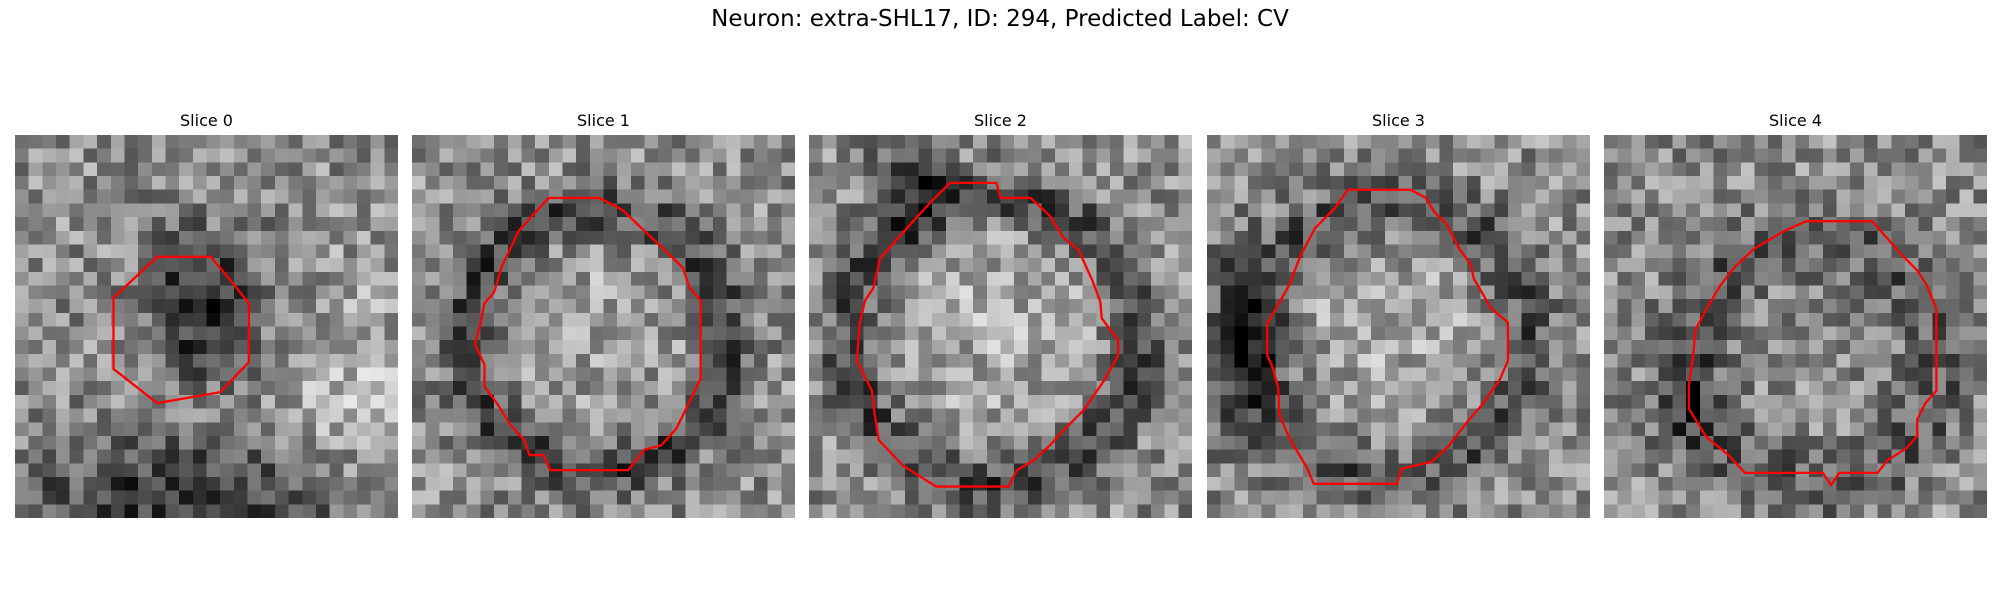  What do you see at coordinates (206, 120) in the screenshot?
I see `slice-title: Slice 0` at bounding box center [206, 120].